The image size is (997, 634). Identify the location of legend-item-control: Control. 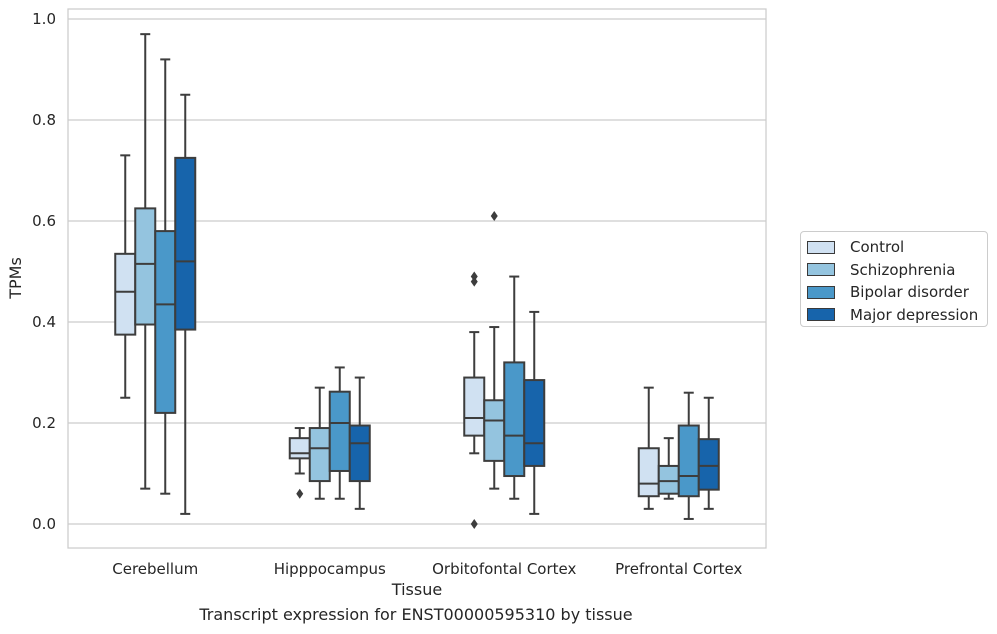
(894, 247).